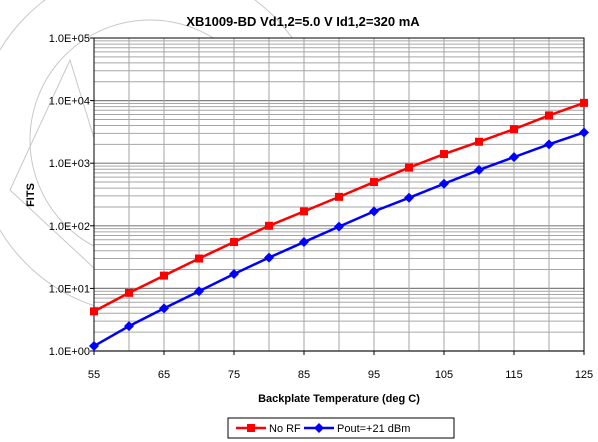 The image size is (598, 442). What do you see at coordinates (304, 375) in the screenshot?
I see `x-tick-label: 85` at bounding box center [304, 375].